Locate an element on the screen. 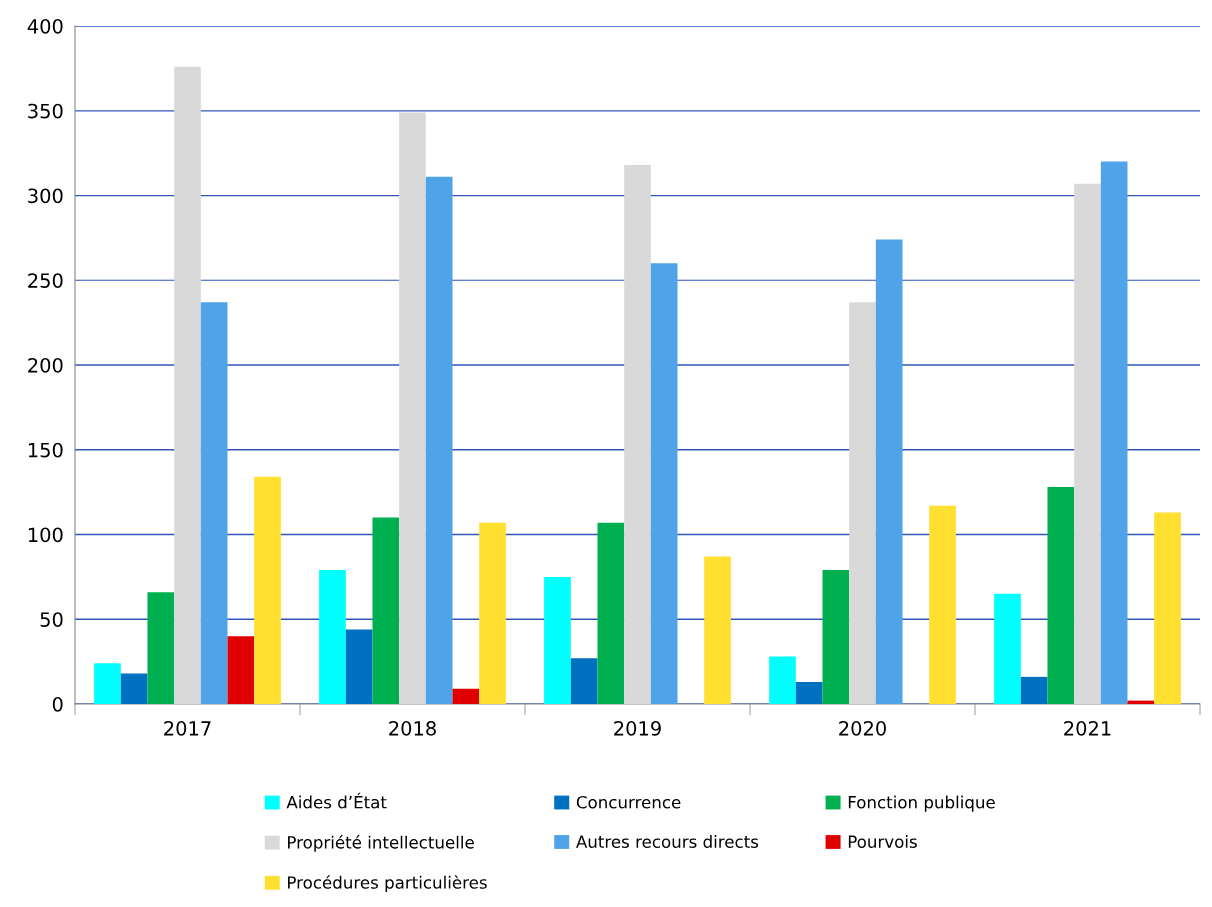  x-tick-label: 2021 is located at coordinates (1087, 728).